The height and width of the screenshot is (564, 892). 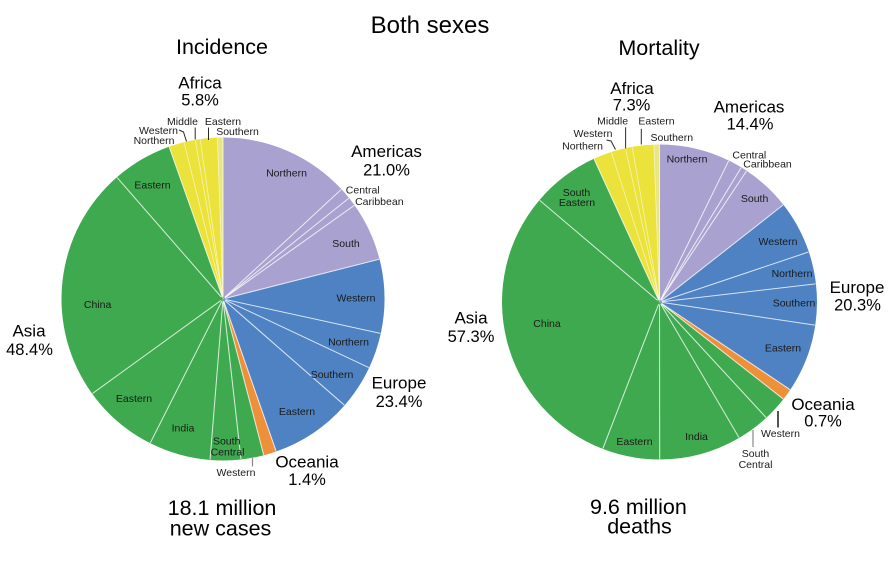 What do you see at coordinates (430, 25) in the screenshot?
I see `svg-text: Both sexes` at bounding box center [430, 25].